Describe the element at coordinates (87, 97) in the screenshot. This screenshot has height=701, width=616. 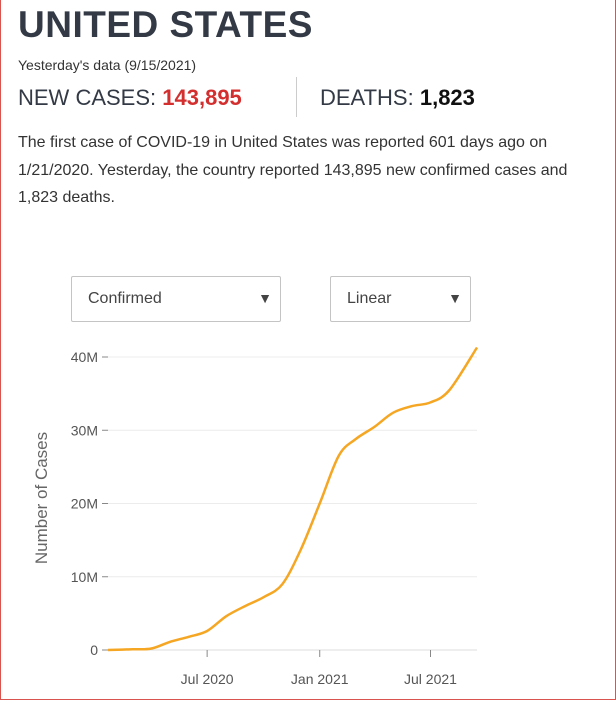
I see `new-cases-label: NEW CASES:` at that location.